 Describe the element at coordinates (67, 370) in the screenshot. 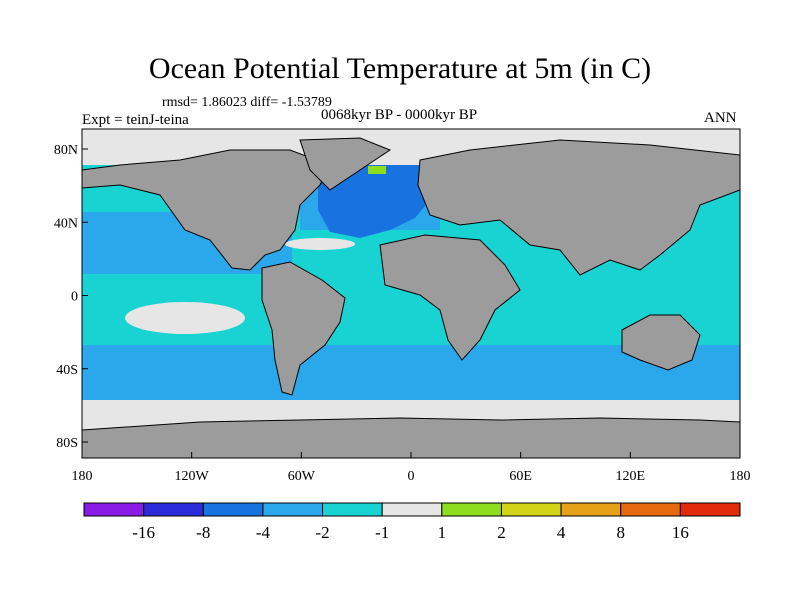

I see `y-tick-label: 40S` at that location.